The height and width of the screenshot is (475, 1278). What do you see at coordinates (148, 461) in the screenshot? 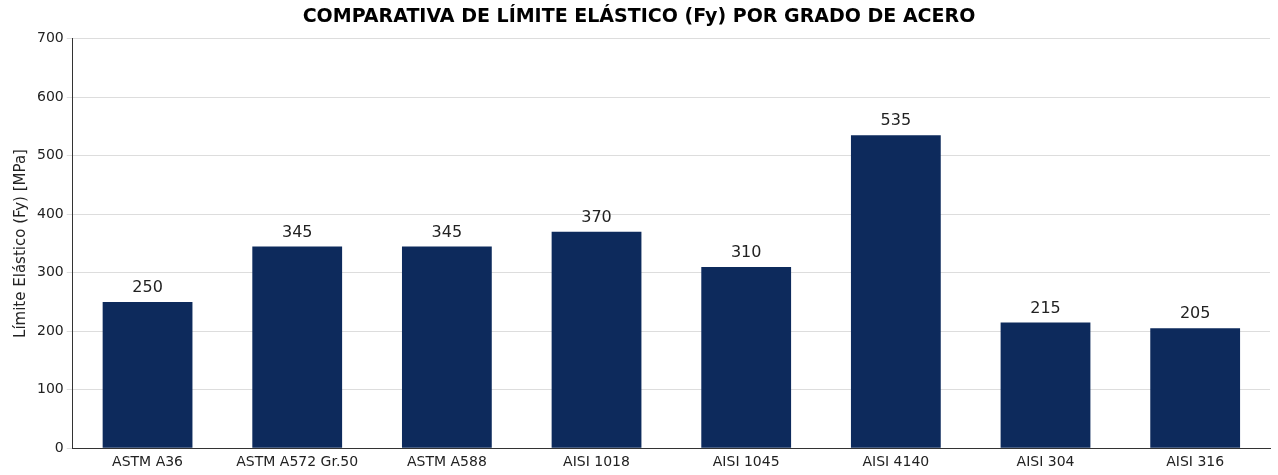
I see `x-tick-label: ASTM A36` at bounding box center [148, 461].